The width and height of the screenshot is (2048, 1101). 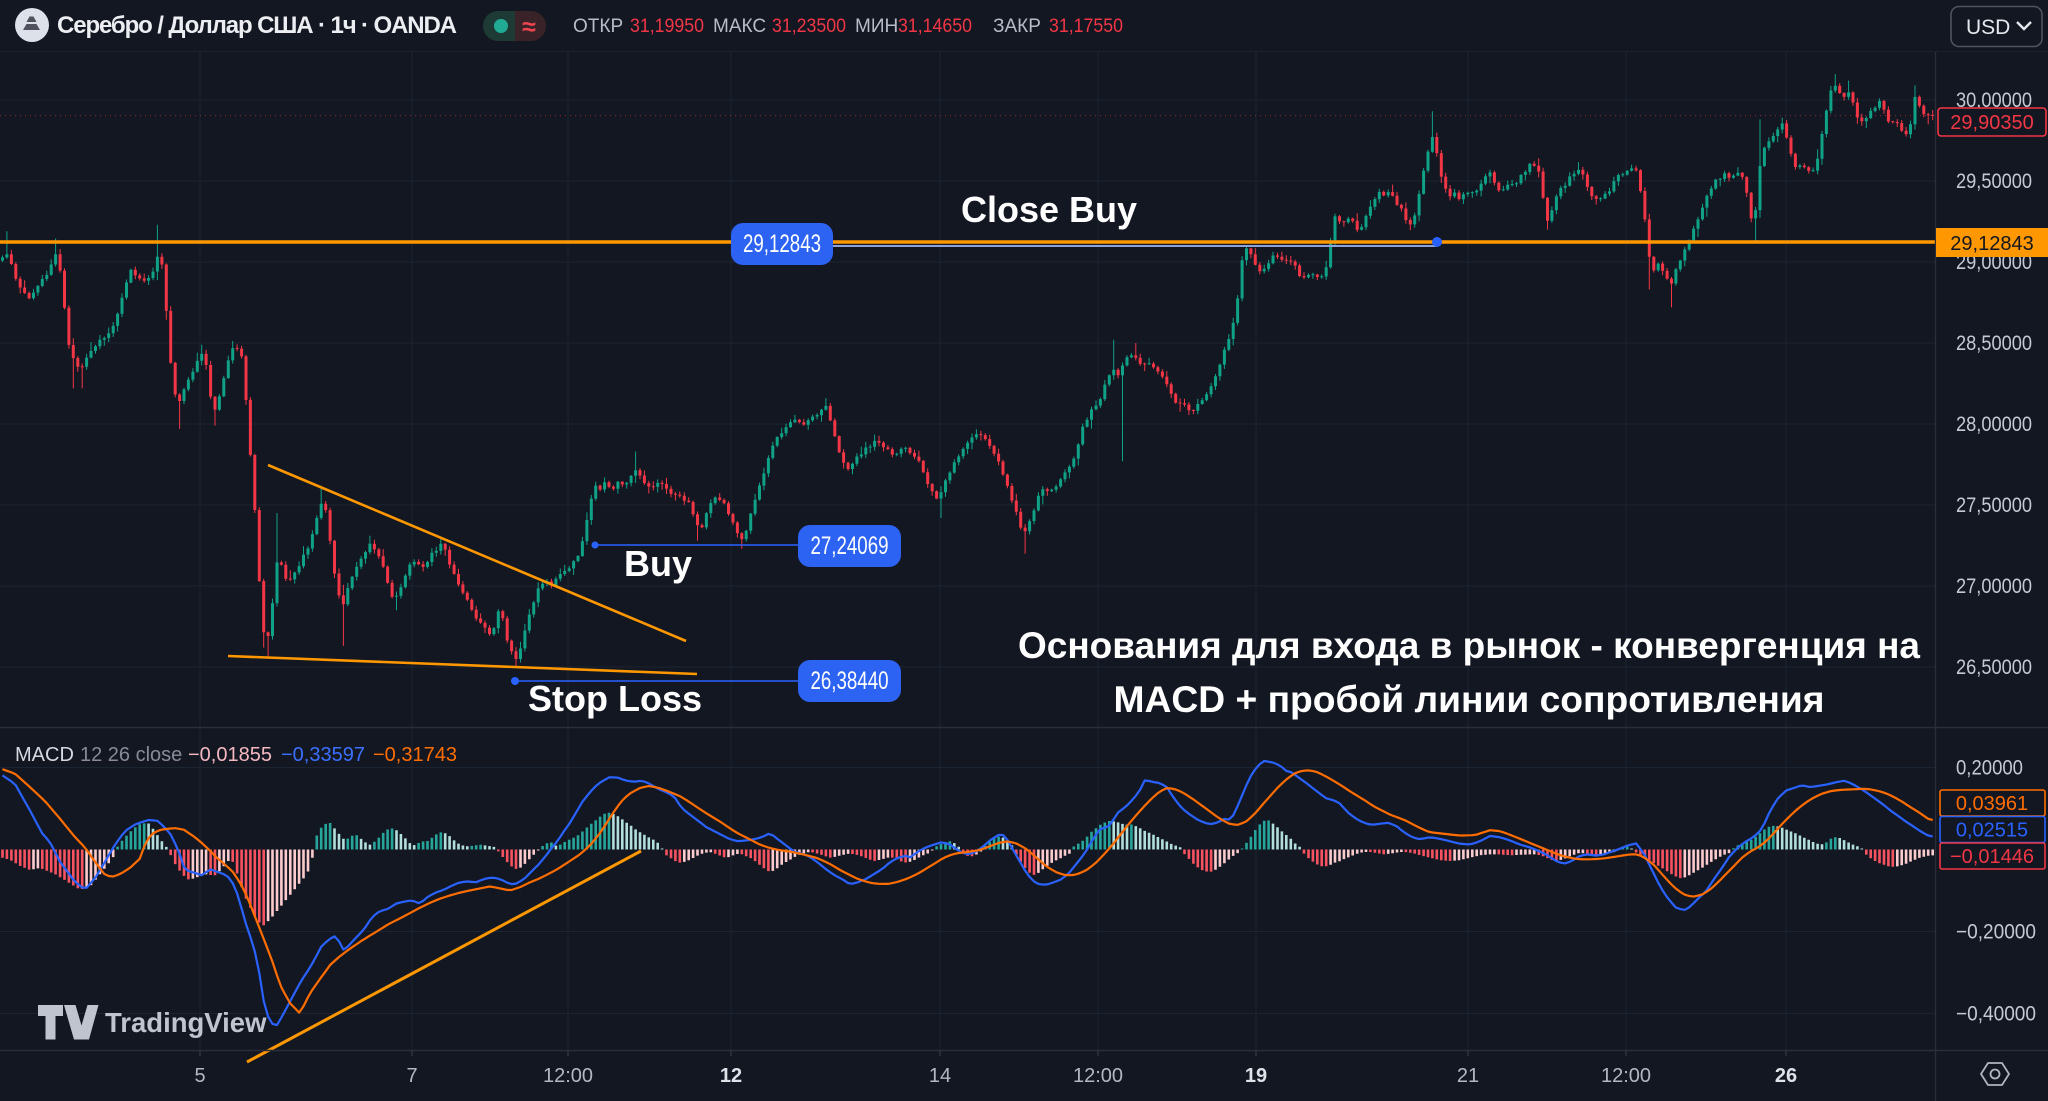 I want to click on svg-text: TradingView, so click(x=186, y=1022).